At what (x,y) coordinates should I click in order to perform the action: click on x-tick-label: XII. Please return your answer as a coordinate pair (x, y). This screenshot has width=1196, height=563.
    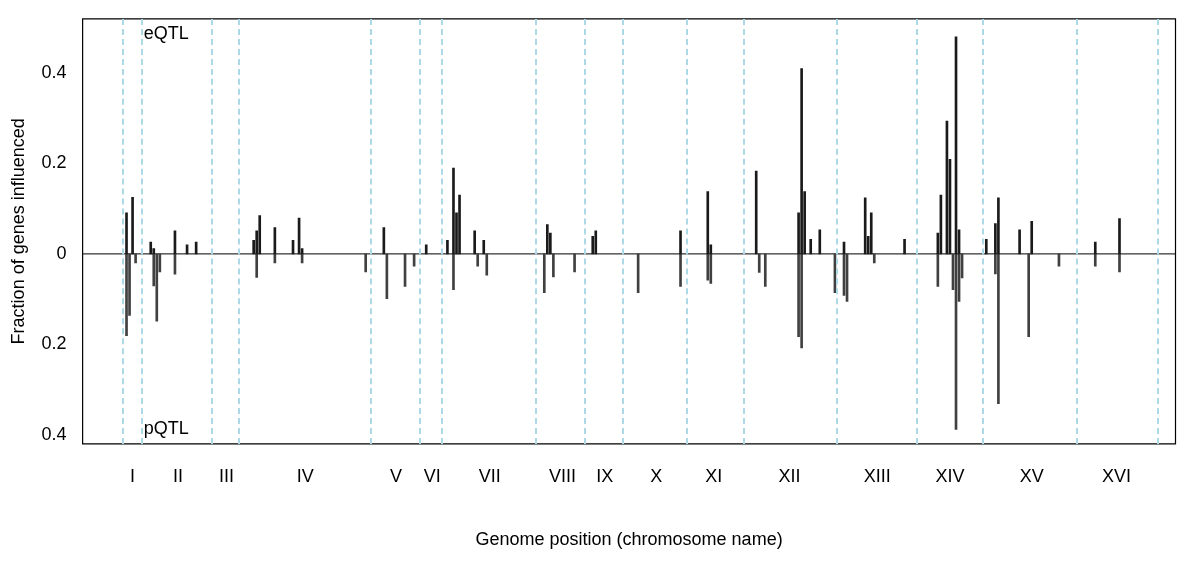
    Looking at the image, I should click on (789, 475).